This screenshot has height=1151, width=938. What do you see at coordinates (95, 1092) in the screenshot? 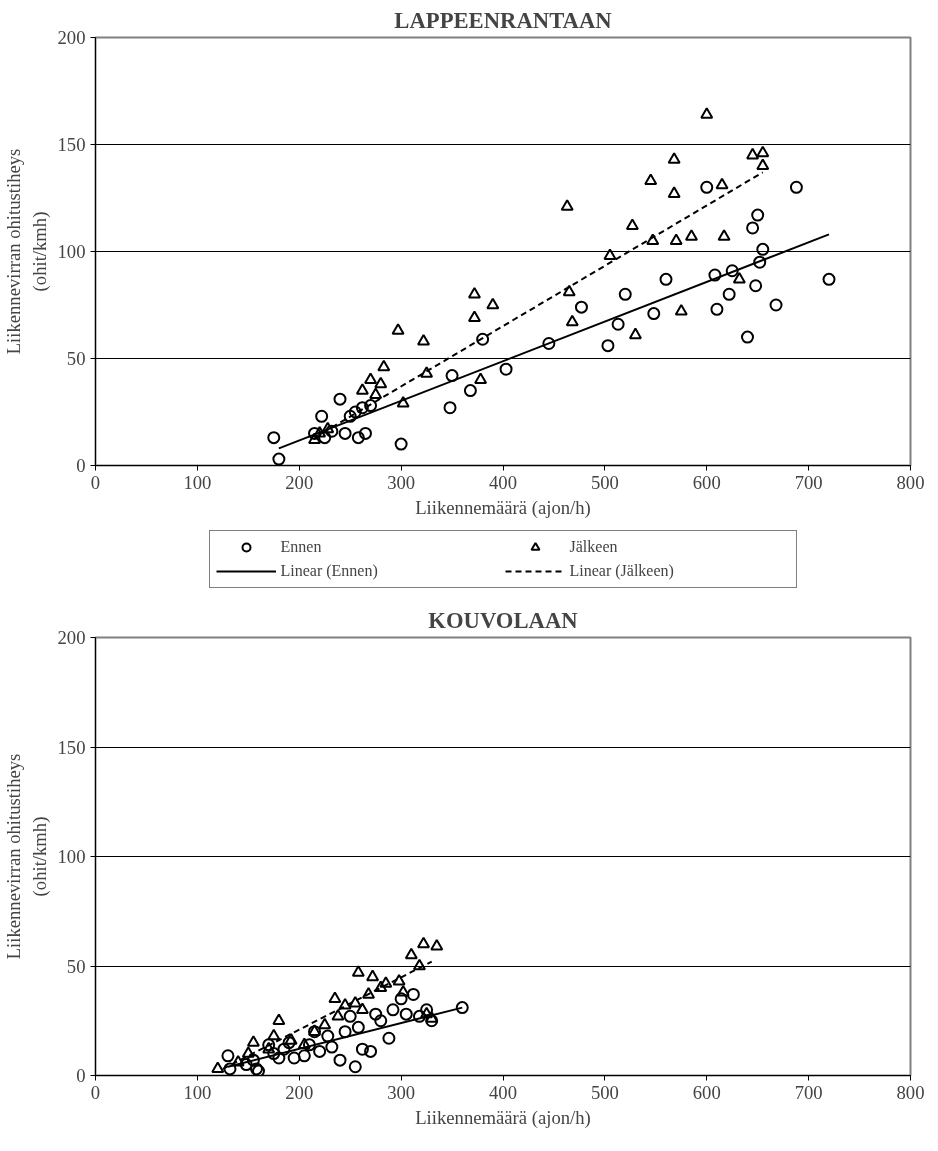
I see `x-tick-label: 0` at bounding box center [95, 1092].